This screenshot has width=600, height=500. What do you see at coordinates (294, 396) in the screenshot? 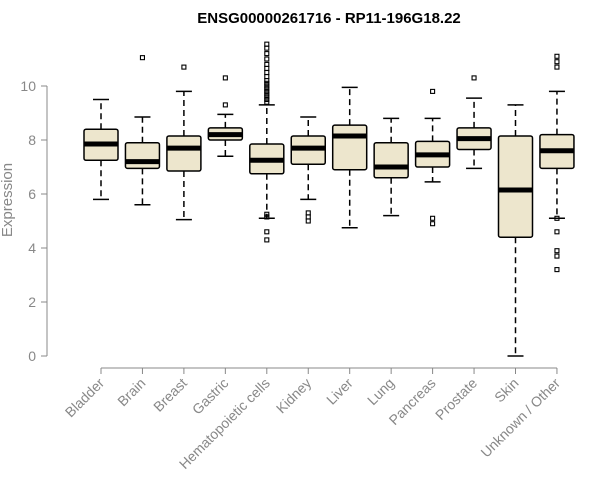
I see `x-tick-label: Kidney` at bounding box center [294, 396].